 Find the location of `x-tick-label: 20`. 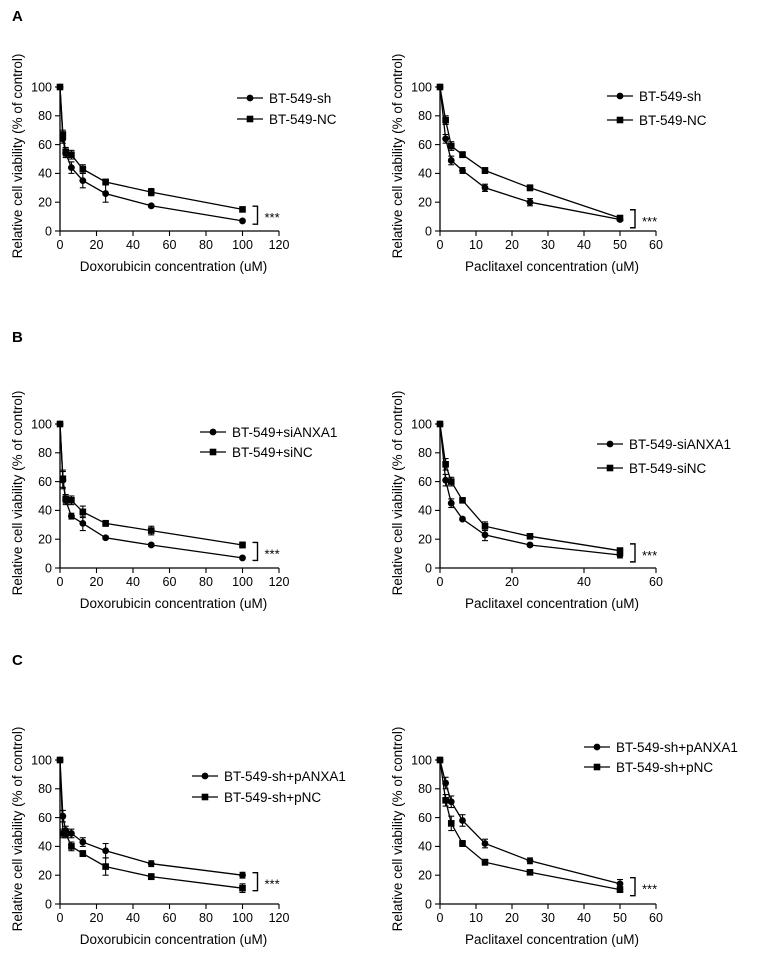

x-tick-label: 20 is located at coordinates (97, 918).